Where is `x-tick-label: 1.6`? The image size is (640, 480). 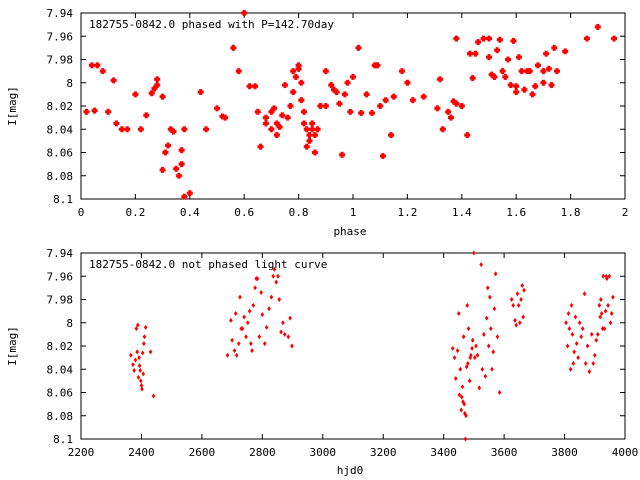
x-tick-label: 1.6 is located at coordinates (516, 212).